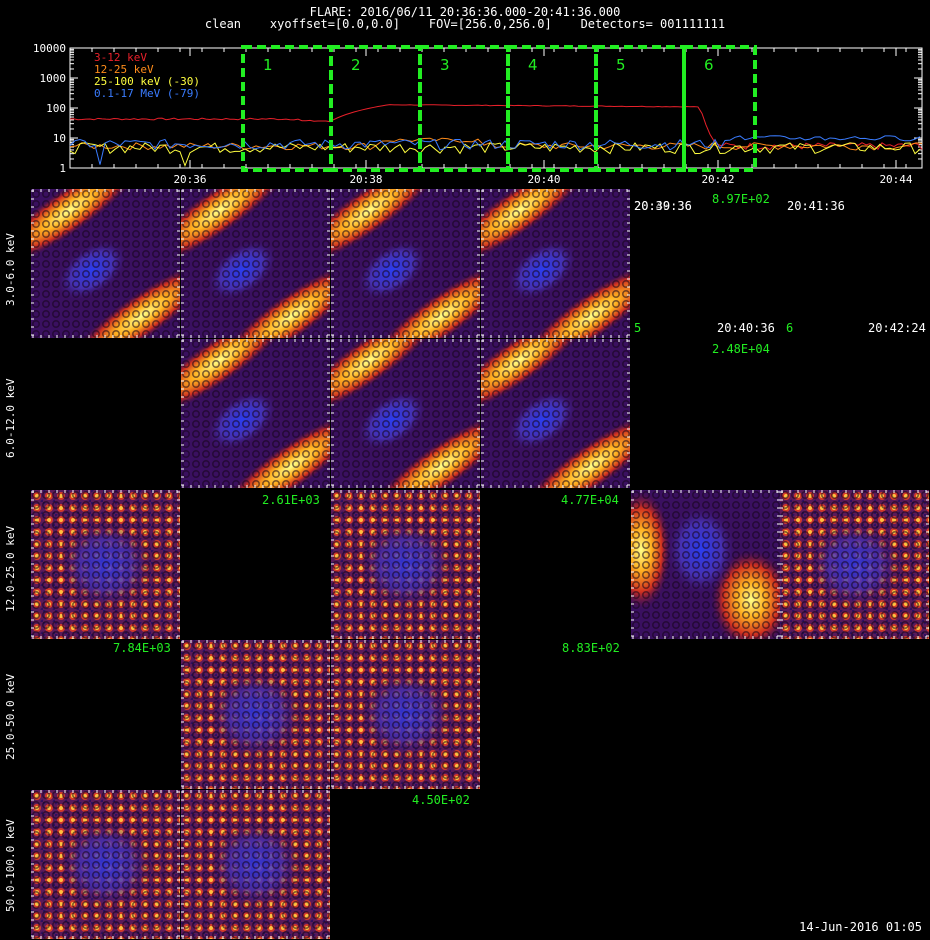 This screenshot has height=940, width=930. I want to click on time-label-overlap: 20:40:36, so click(663, 206).